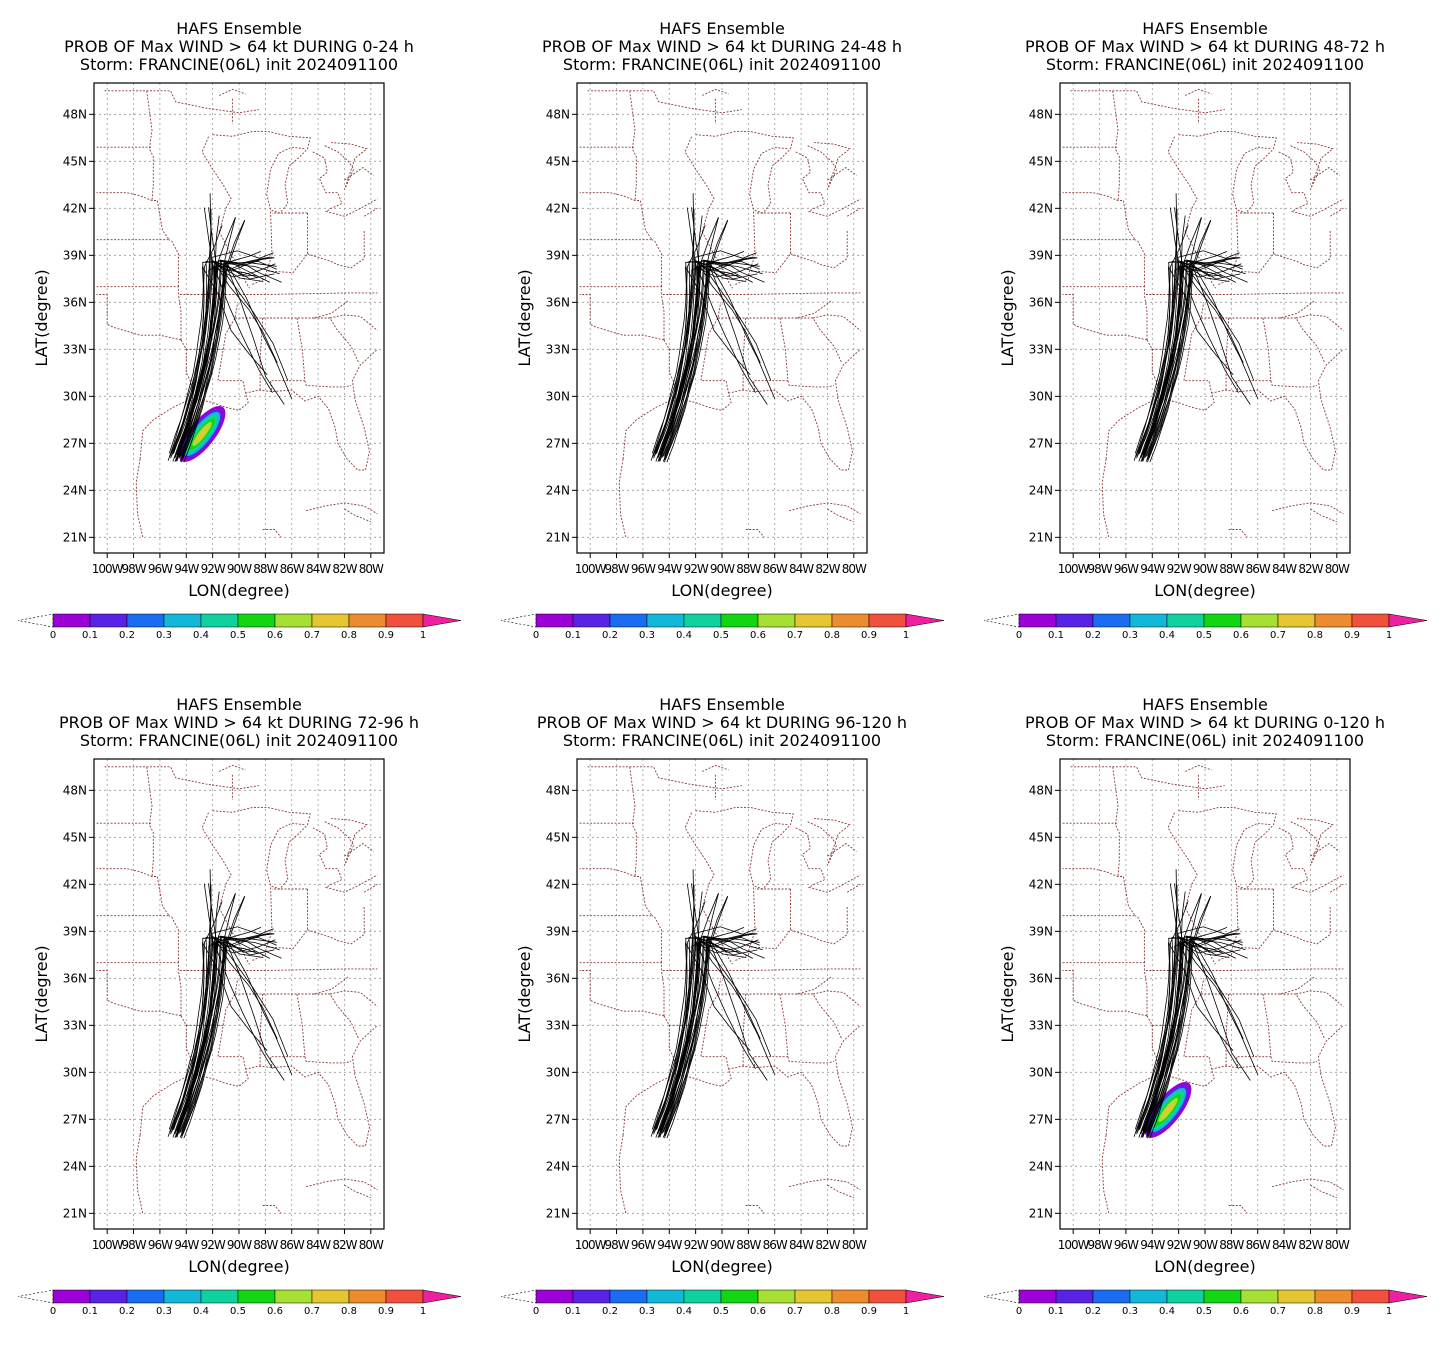 This screenshot has width=1449, height=1352. Describe the element at coordinates (775, 569) in the screenshot. I see `x-tick-label: 86W` at that location.